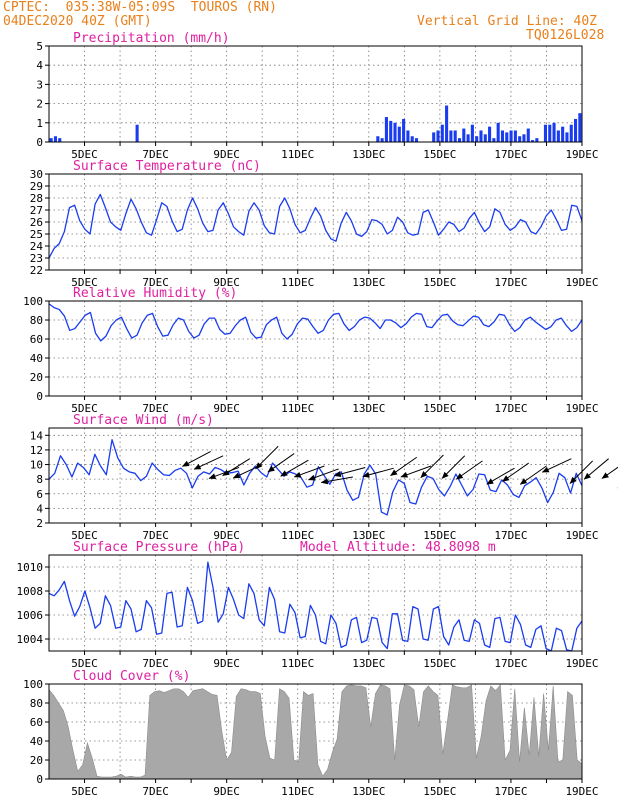 This screenshot has height=800, width=618. What do you see at coordinates (36, 320) in the screenshot?
I see `y-tick-label: 80` at bounding box center [36, 320].